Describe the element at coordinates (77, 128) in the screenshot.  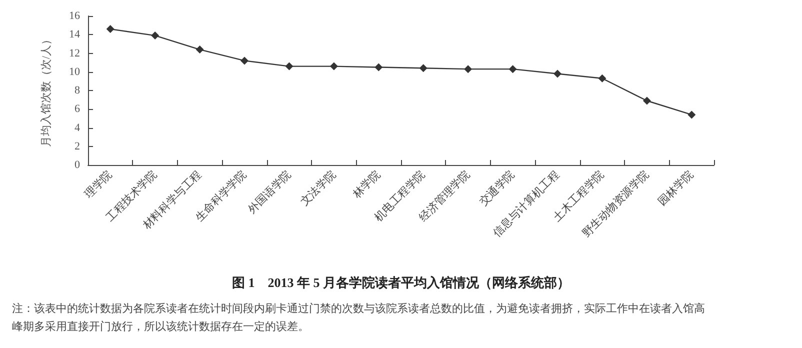
I see `y-tick-label: 4` at that location.